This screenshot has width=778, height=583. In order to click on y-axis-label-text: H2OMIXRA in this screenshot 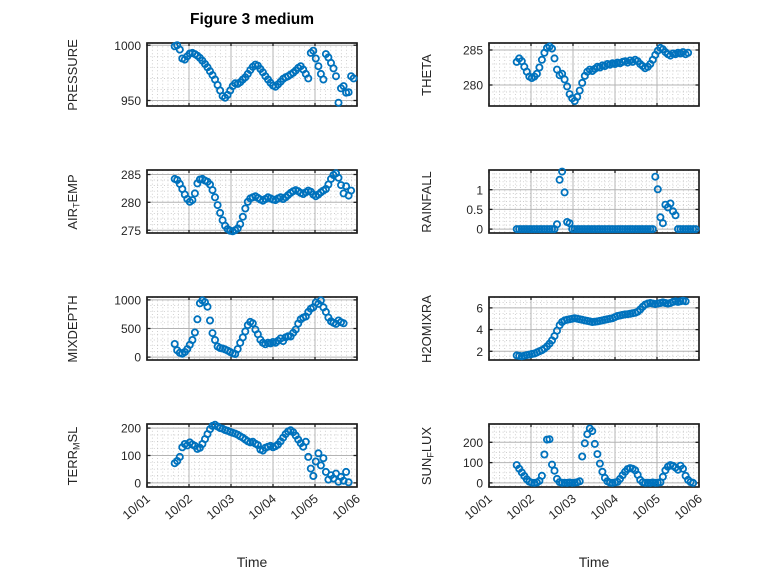, I will do `click(426, 328)`.